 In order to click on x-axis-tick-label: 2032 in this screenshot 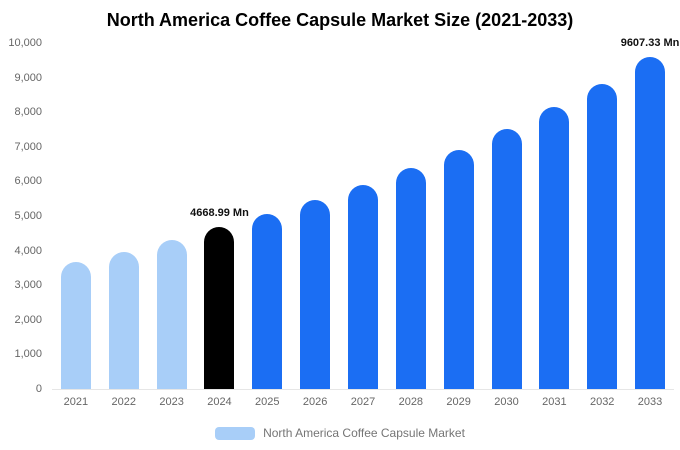, I will do `click(602, 402)`.